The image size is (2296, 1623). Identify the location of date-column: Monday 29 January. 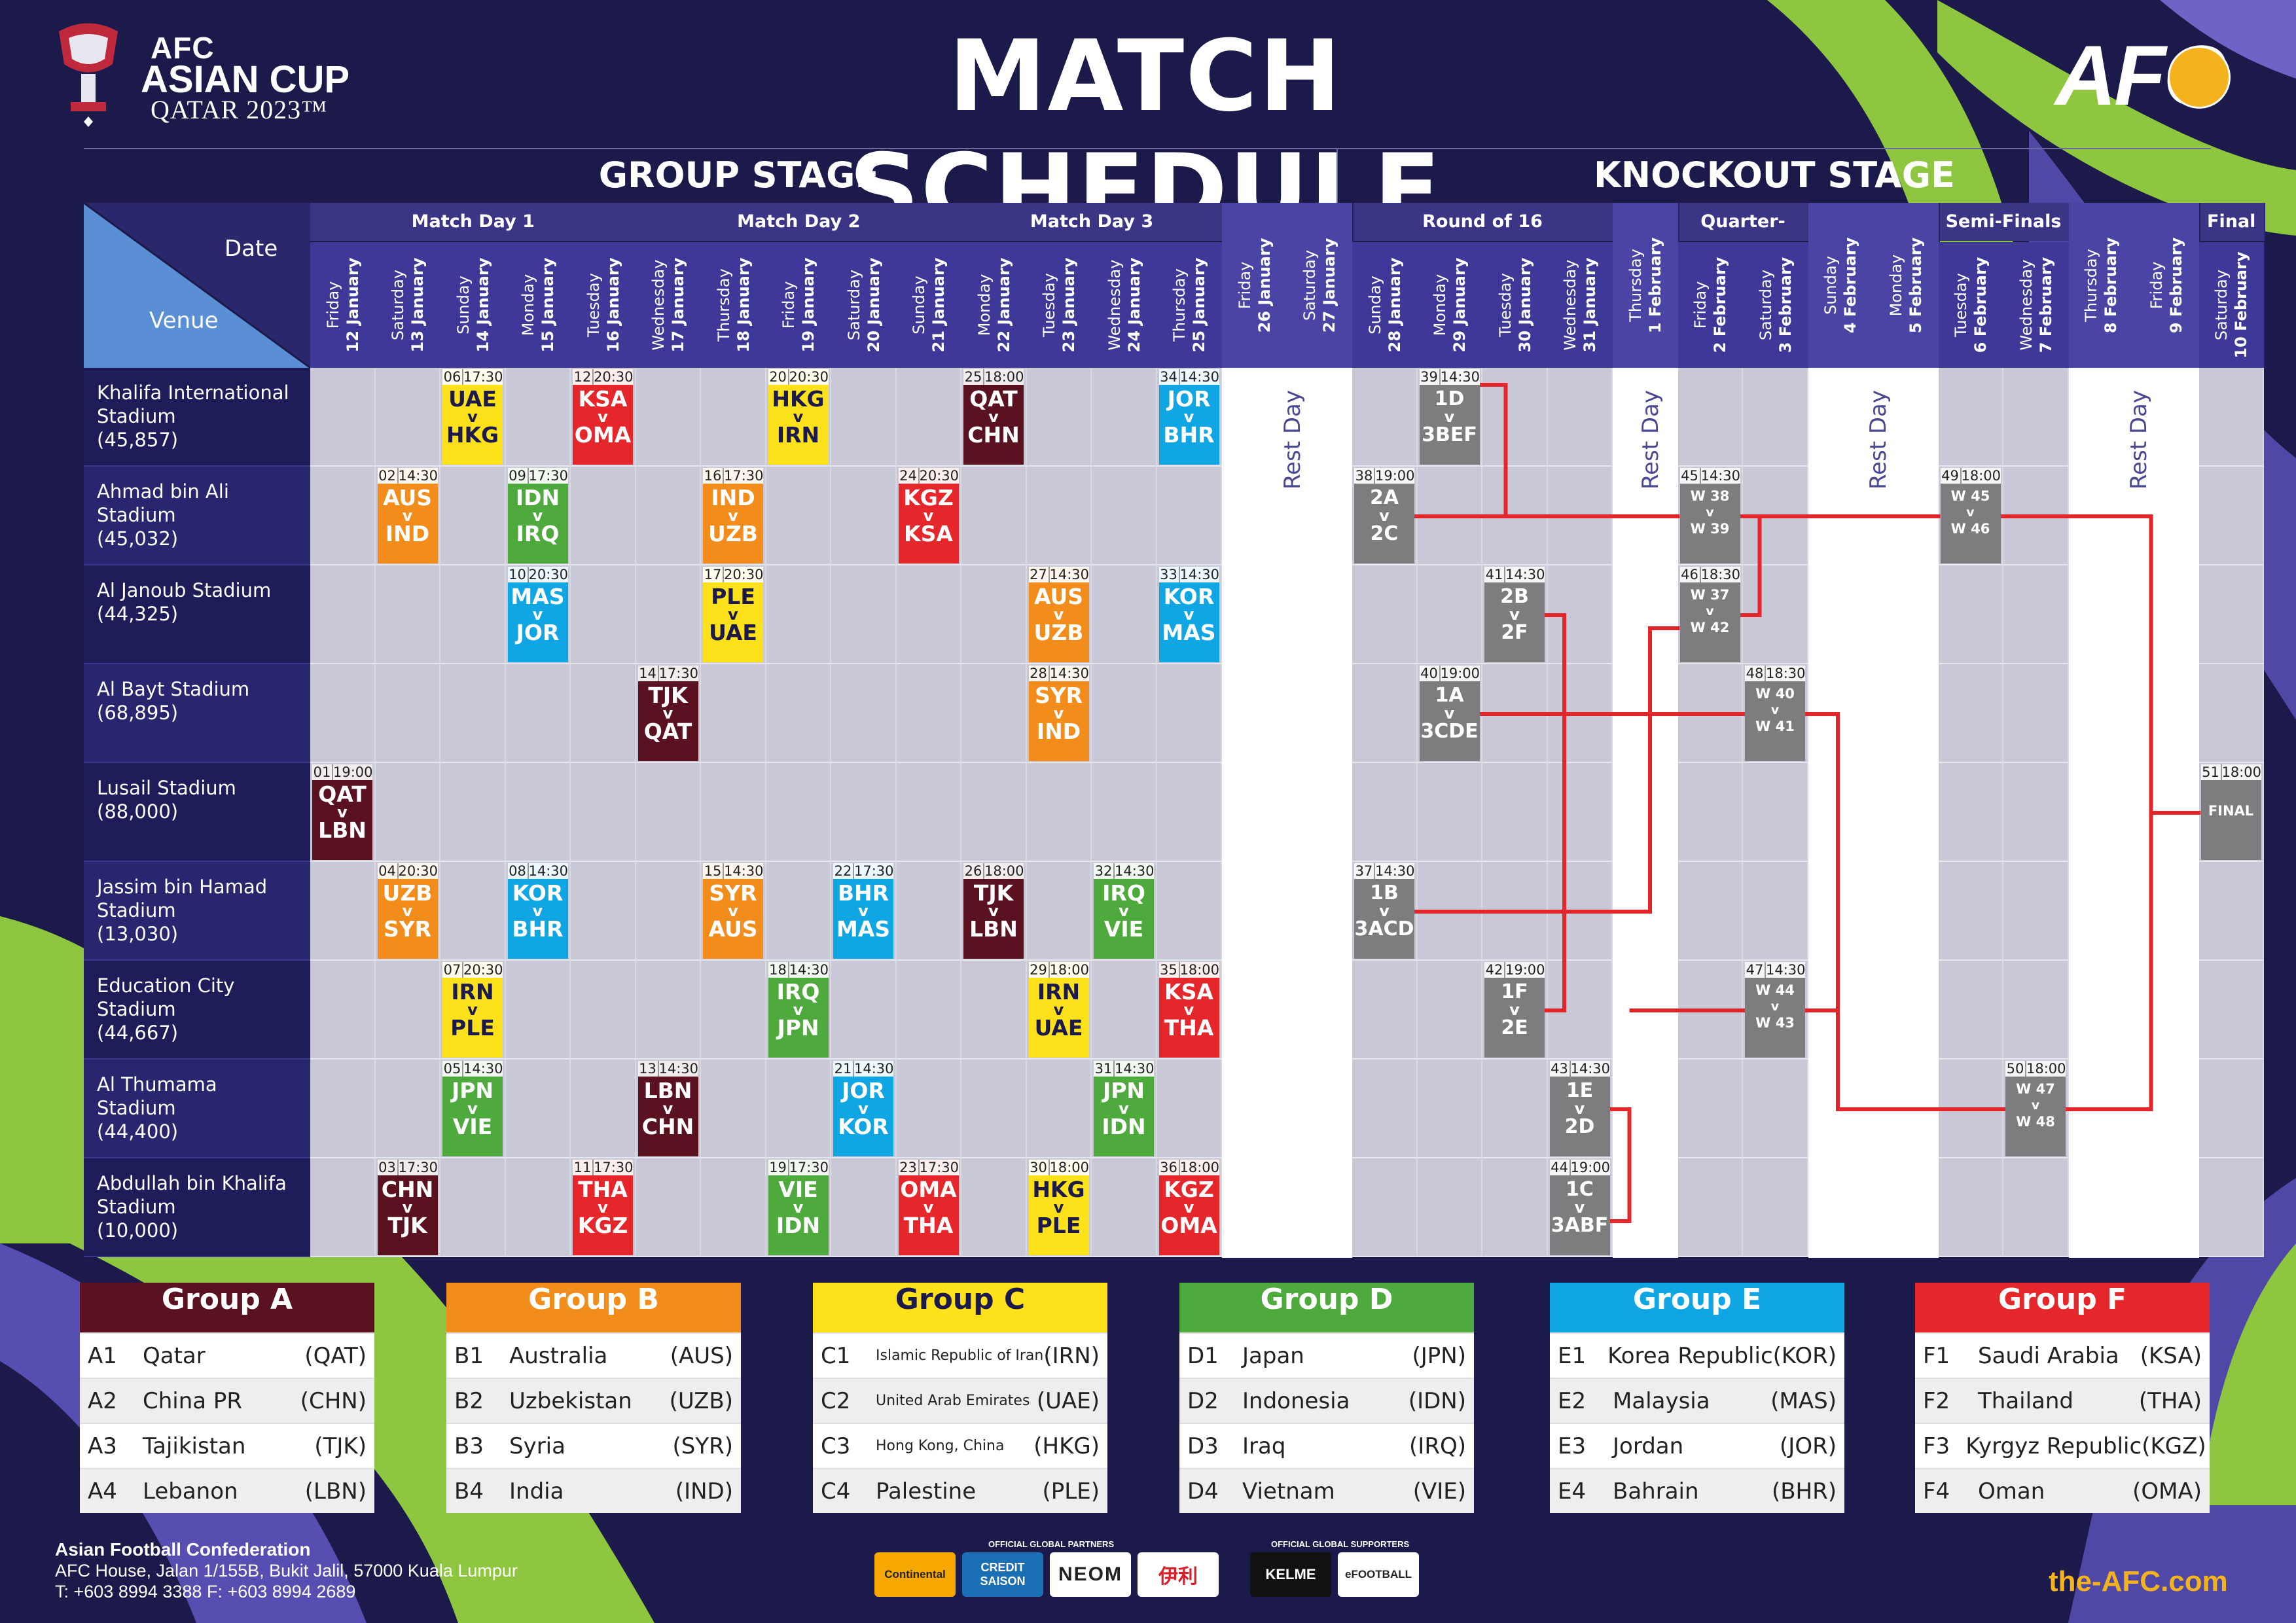
(1450, 305).